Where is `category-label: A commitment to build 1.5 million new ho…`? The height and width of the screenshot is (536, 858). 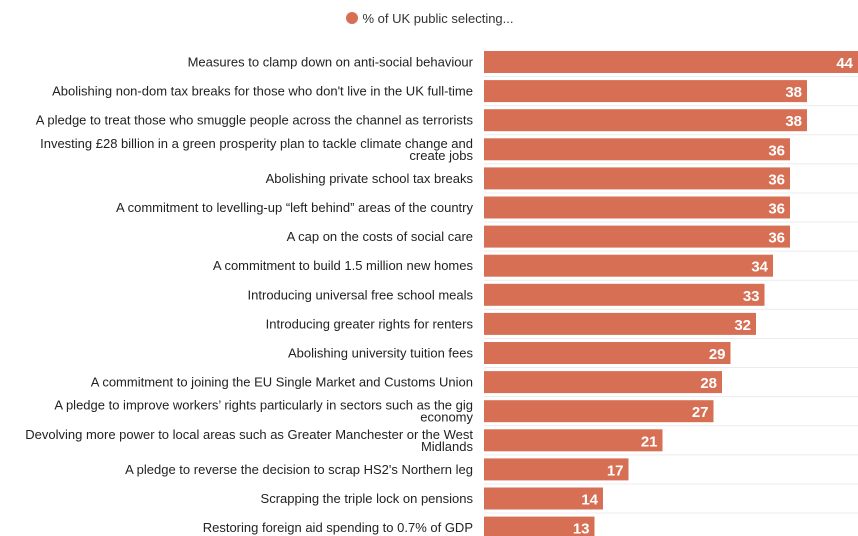
category-label: A commitment to build 1.5 million new ho… is located at coordinates (343, 265).